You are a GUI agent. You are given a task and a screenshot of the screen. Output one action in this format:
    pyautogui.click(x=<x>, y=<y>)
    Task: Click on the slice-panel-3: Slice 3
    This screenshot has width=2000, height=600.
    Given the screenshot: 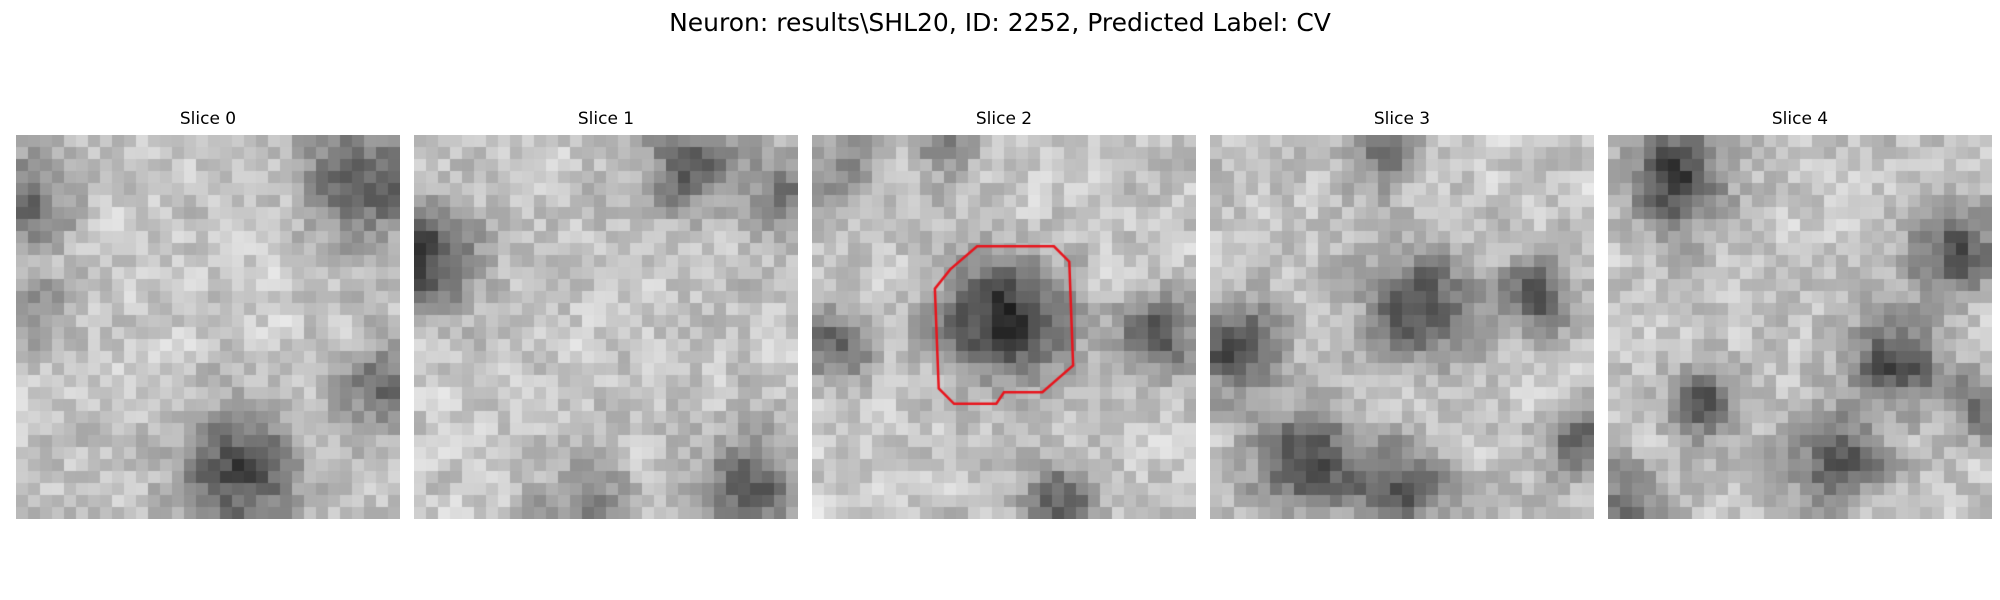 What is the action you would take?
    pyautogui.click(x=1402, y=313)
    